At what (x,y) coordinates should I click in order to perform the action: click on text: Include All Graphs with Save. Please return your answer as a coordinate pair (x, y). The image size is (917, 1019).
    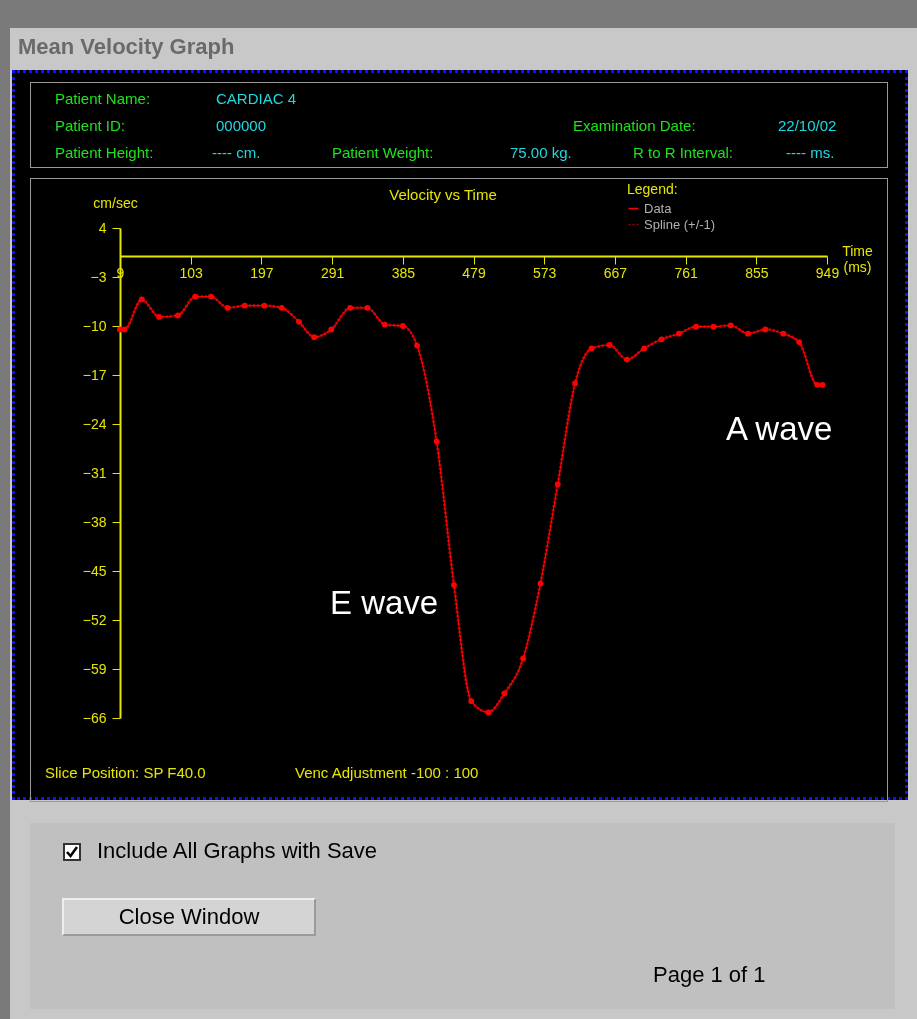
    Looking at the image, I should click on (237, 851).